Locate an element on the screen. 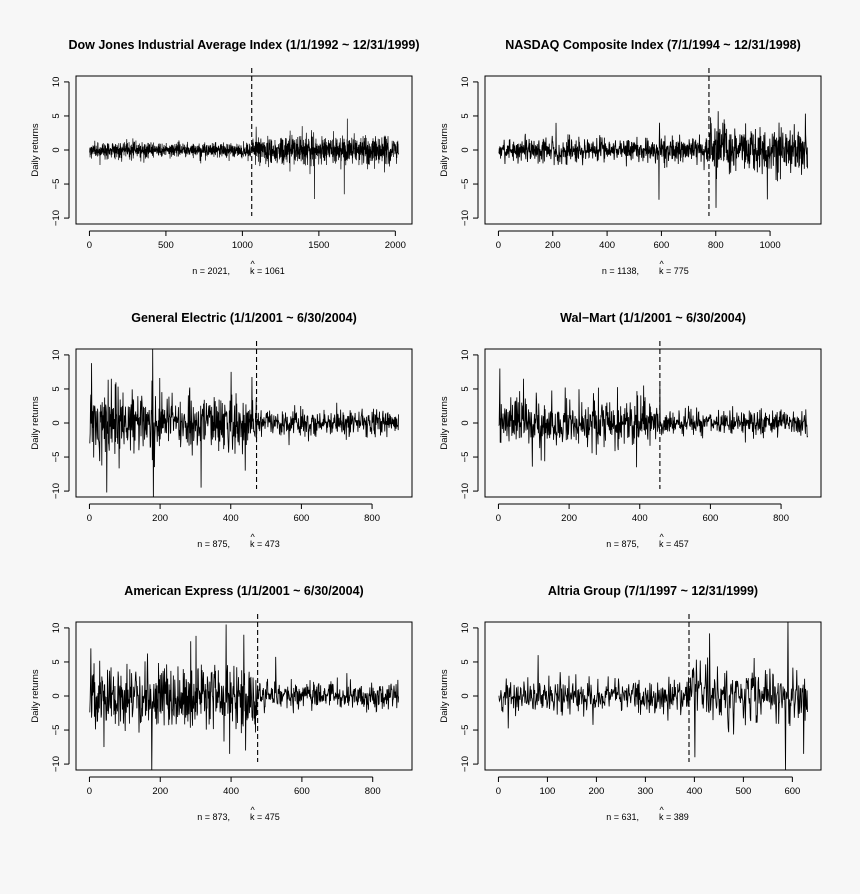  x-tick-label: 100 is located at coordinates (547, 791).